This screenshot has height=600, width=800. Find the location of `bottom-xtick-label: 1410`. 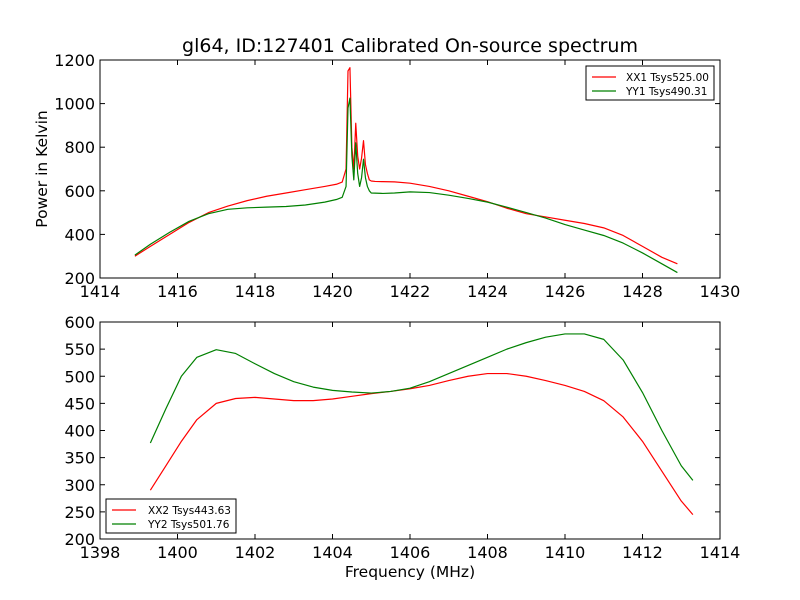

bottom-xtick-label: 1410 is located at coordinates (565, 552).